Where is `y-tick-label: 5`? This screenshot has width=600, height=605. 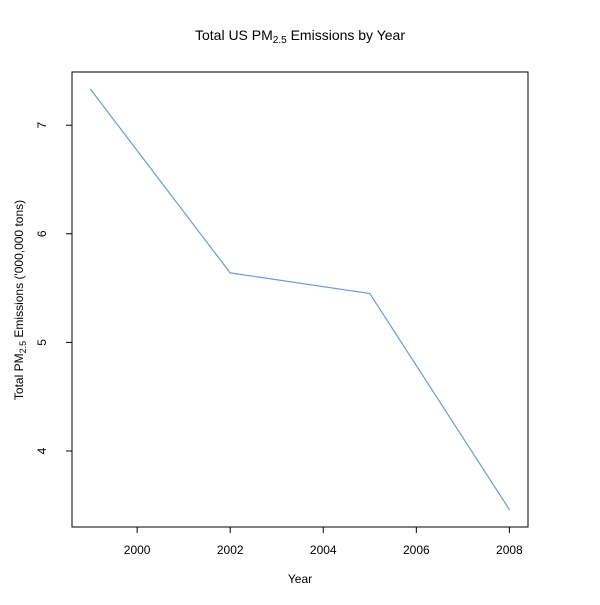
y-tick-label: 5 is located at coordinates (42, 342).